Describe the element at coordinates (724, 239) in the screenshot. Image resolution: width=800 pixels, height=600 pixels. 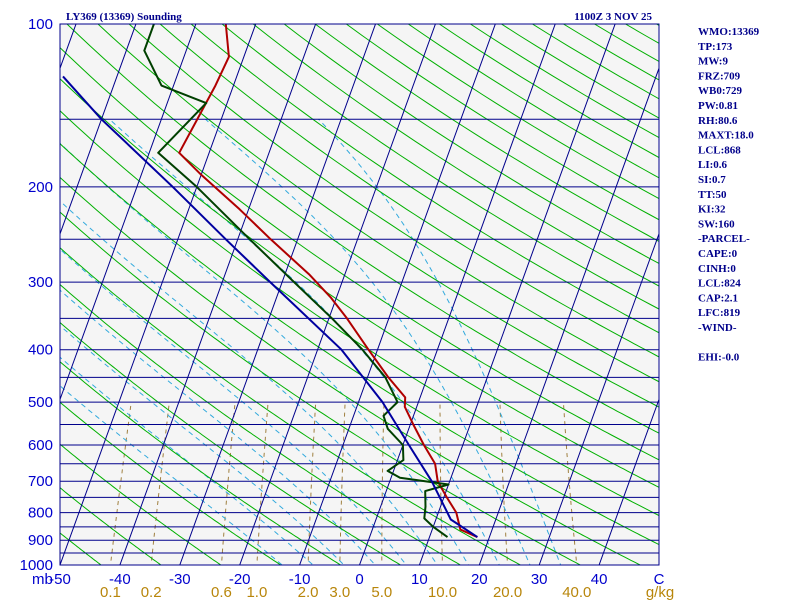
I see `index-line: -PARCEL-` at that location.